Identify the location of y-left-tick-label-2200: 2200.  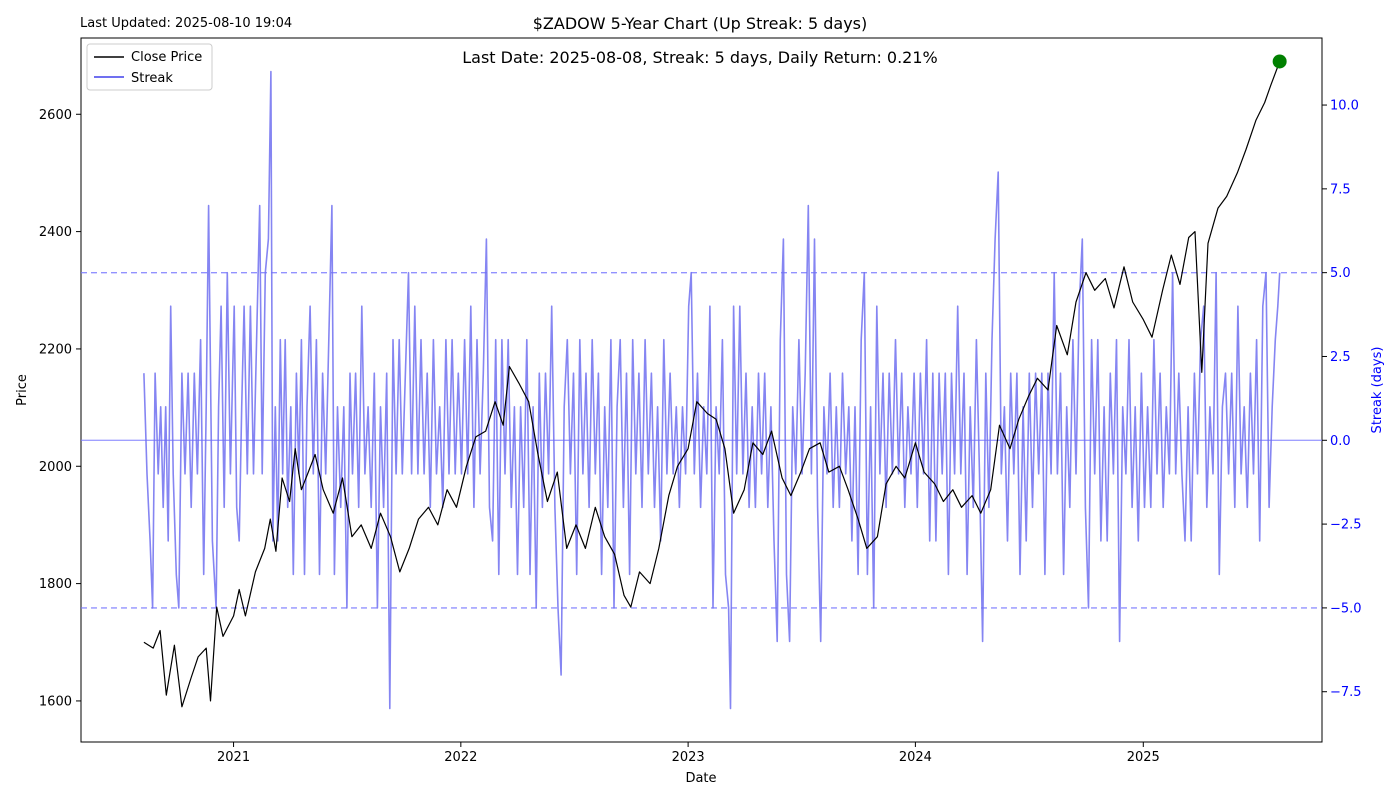
(55, 349).